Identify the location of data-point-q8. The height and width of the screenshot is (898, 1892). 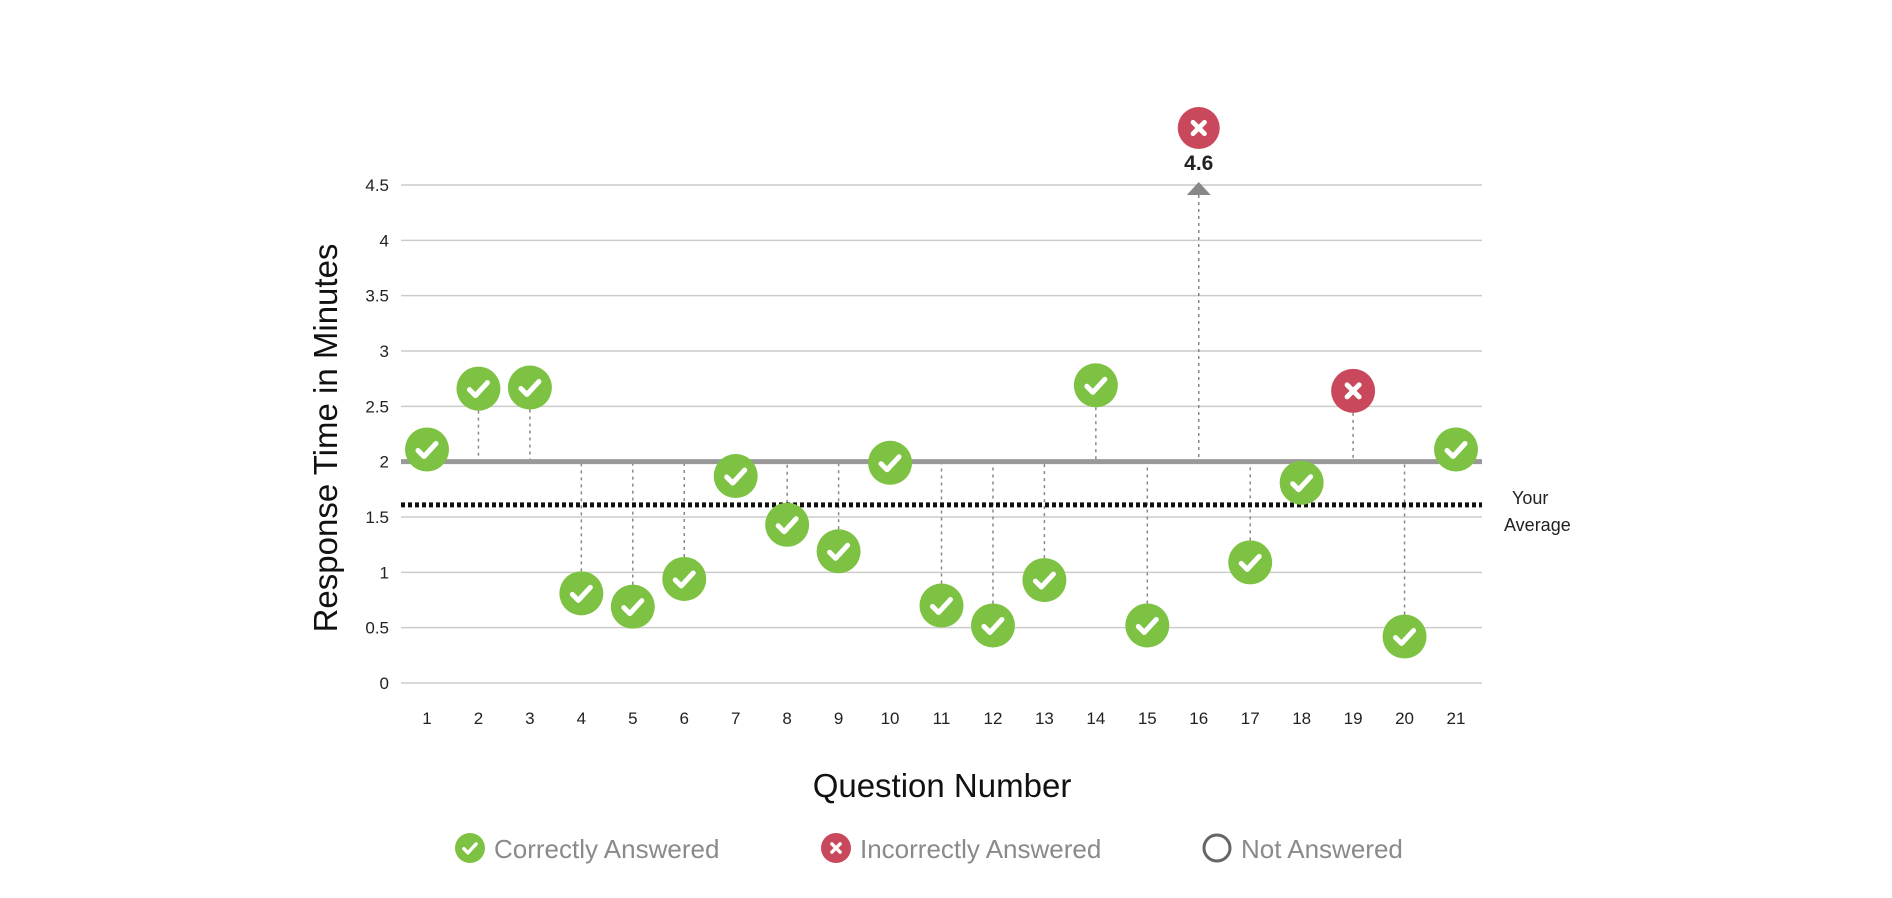
(787, 524).